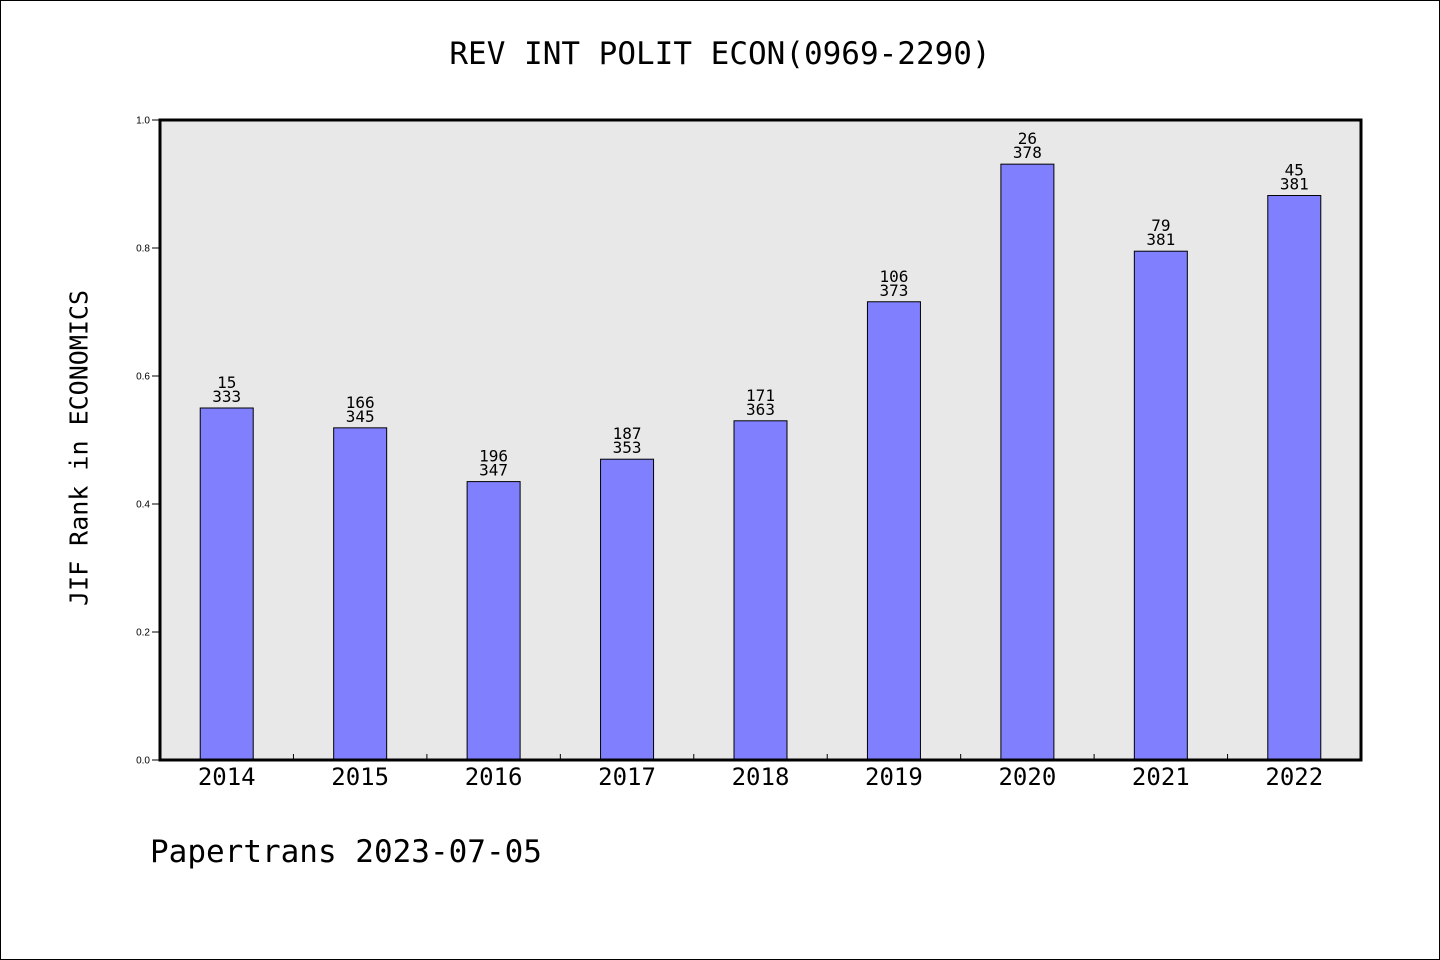  What do you see at coordinates (1161, 777) in the screenshot?
I see `x-tick-label-2021: 2021` at bounding box center [1161, 777].